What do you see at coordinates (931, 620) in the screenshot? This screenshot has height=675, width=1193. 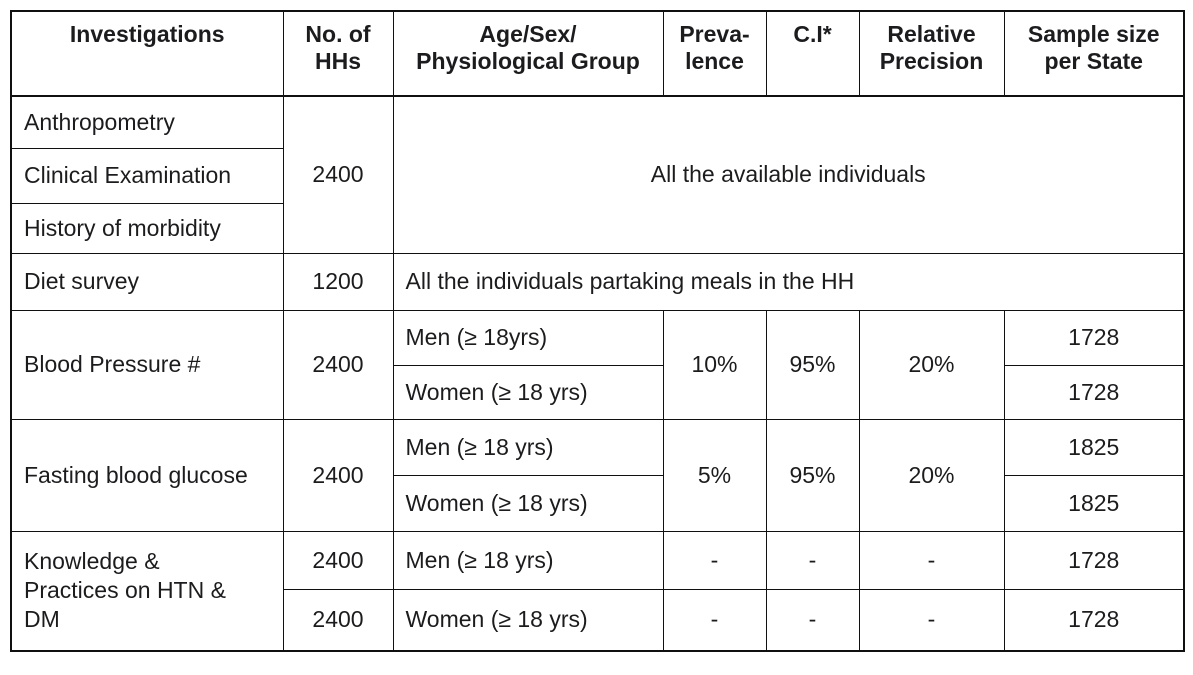 I see `cell-kp-precision-women: -` at bounding box center [931, 620].